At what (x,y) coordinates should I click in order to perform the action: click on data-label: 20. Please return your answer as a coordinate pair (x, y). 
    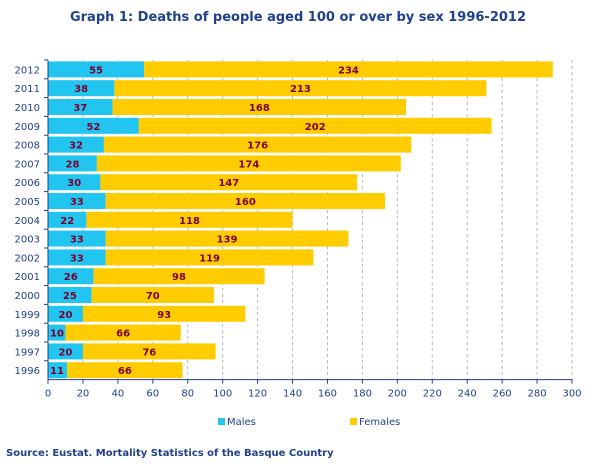
    Looking at the image, I should click on (66, 315).